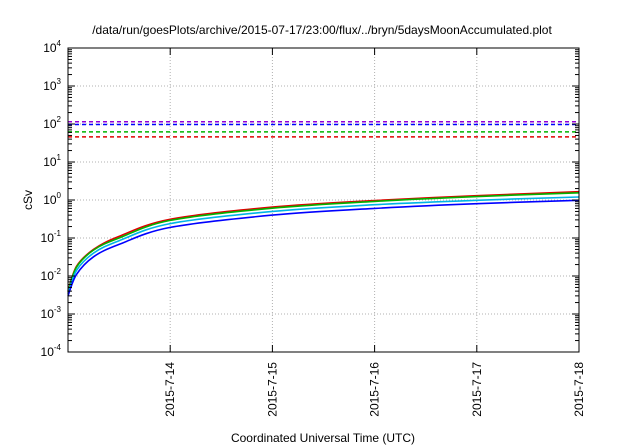  What do you see at coordinates (59, 119) in the screenshot?
I see `y-tick-exponent: 2` at bounding box center [59, 119].